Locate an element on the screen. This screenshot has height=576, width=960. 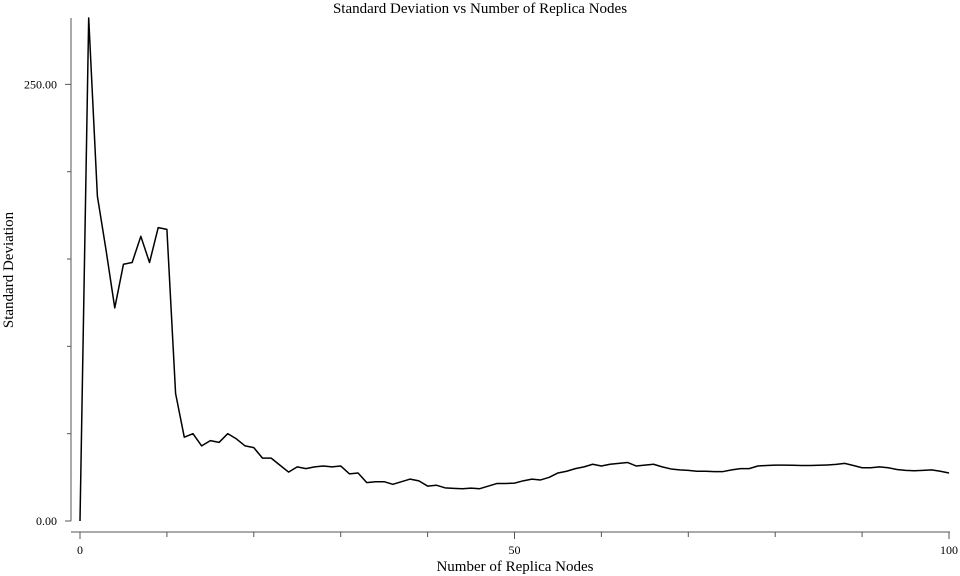
x-axis-ticks: 0 50 100 is located at coordinates (517, 544).